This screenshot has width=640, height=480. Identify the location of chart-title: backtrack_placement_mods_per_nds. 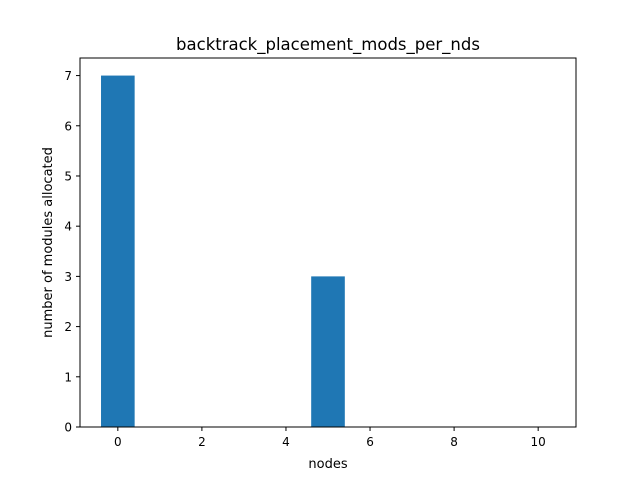
(328, 45).